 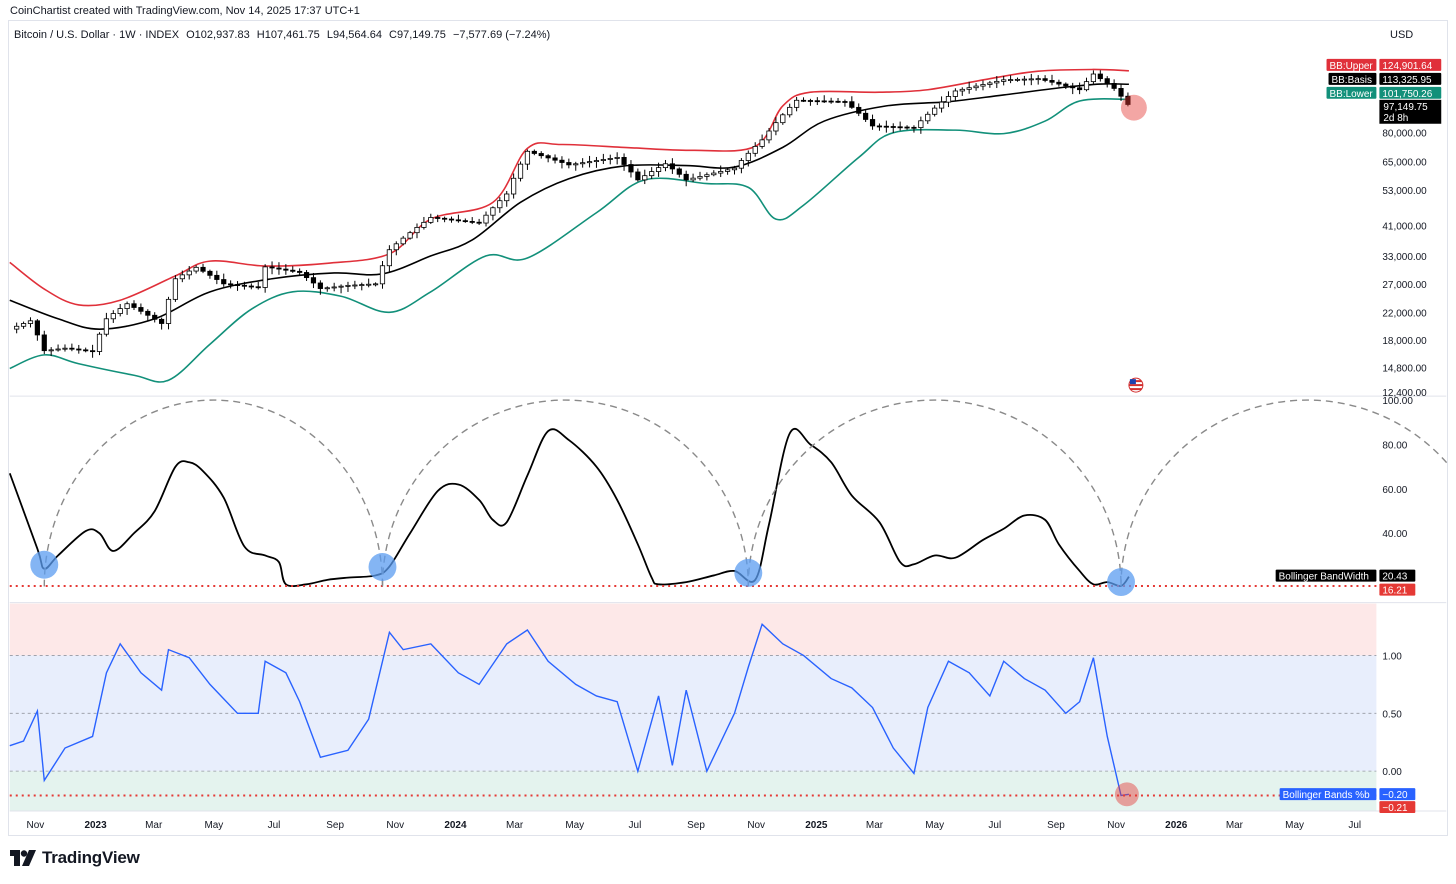 I want to click on tradingview-wordmark: TradingView, so click(x=91, y=857).